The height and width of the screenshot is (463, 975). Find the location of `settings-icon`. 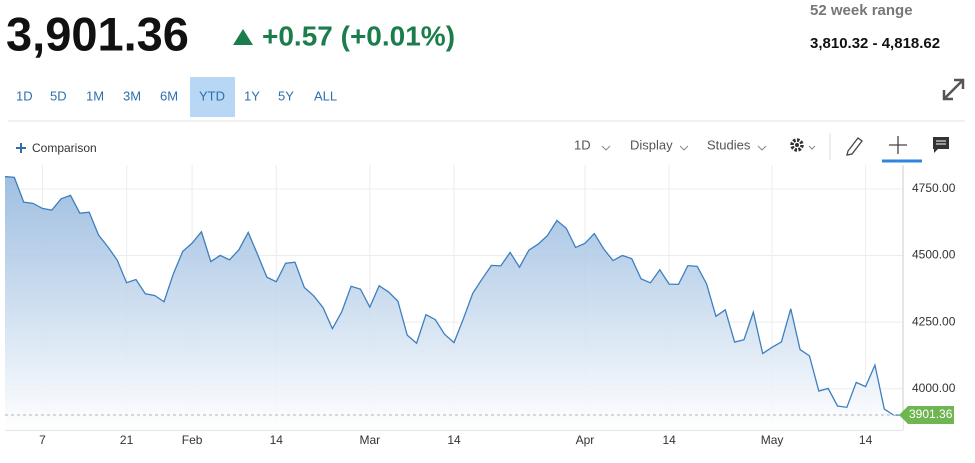

settings-icon is located at coordinates (803, 145).